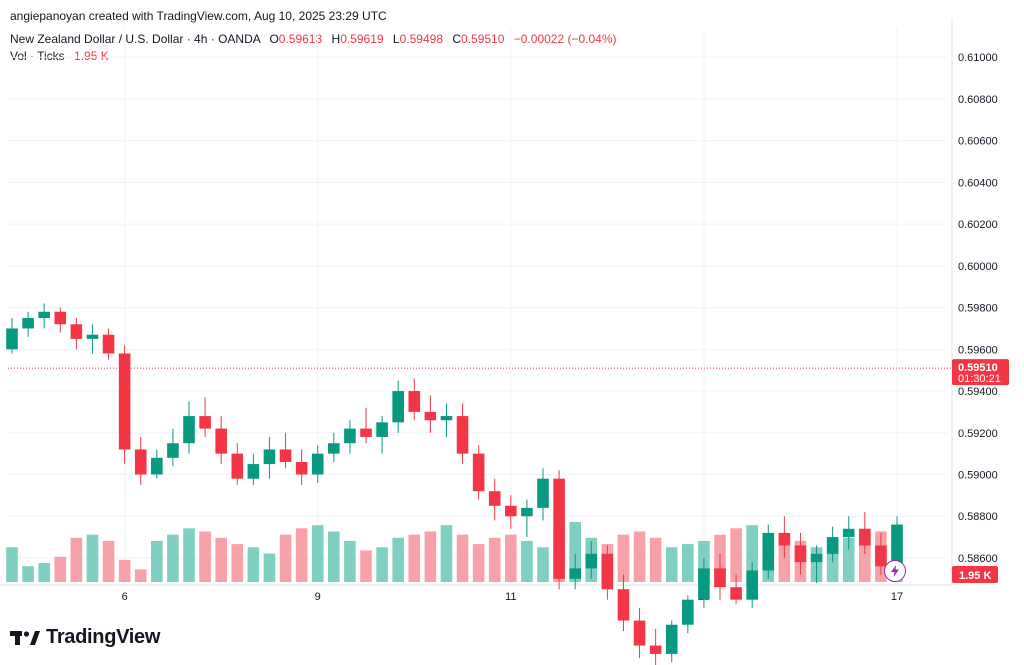 The width and height of the screenshot is (1024, 665). What do you see at coordinates (979, 379) in the screenshot?
I see `countdown-timer: 01:30:21` at bounding box center [979, 379].